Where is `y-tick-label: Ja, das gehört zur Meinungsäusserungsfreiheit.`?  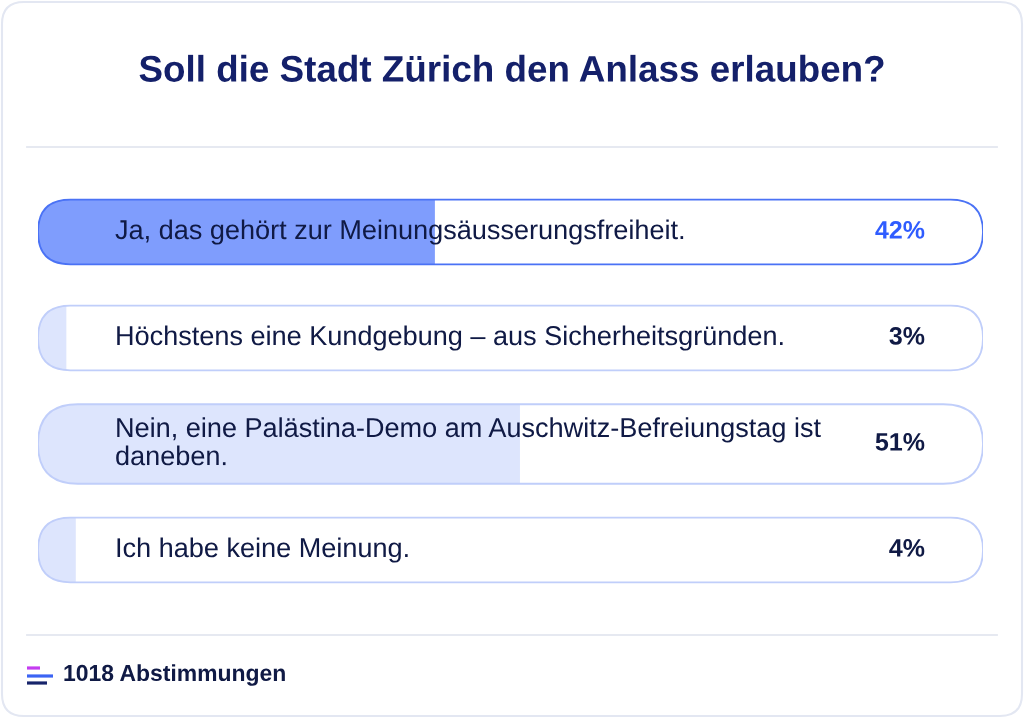
y-tick-label: Ja, das gehört zur Meinungsäusserungsfreiheit. is located at coordinates (399, 232).